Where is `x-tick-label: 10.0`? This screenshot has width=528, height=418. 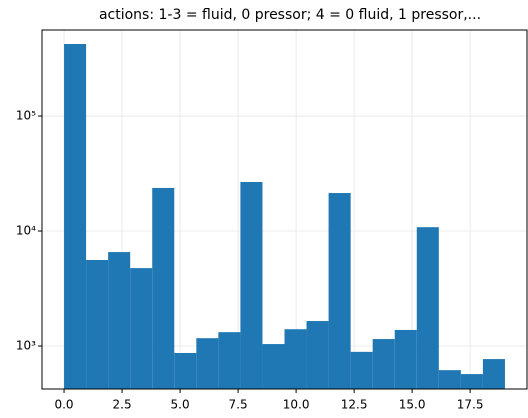 x-tick-label: 10.0 is located at coordinates (296, 405).